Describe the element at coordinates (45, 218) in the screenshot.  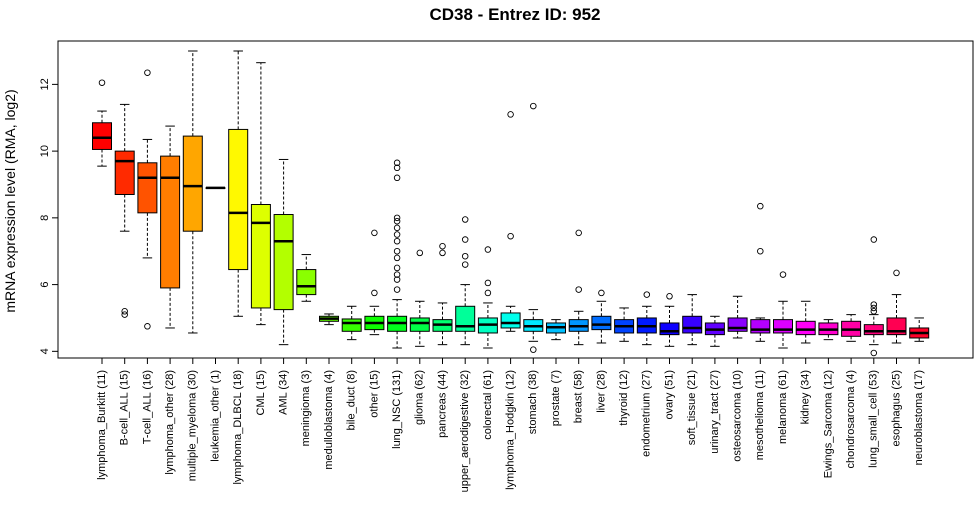
I see `y-tick-label: 8` at that location.